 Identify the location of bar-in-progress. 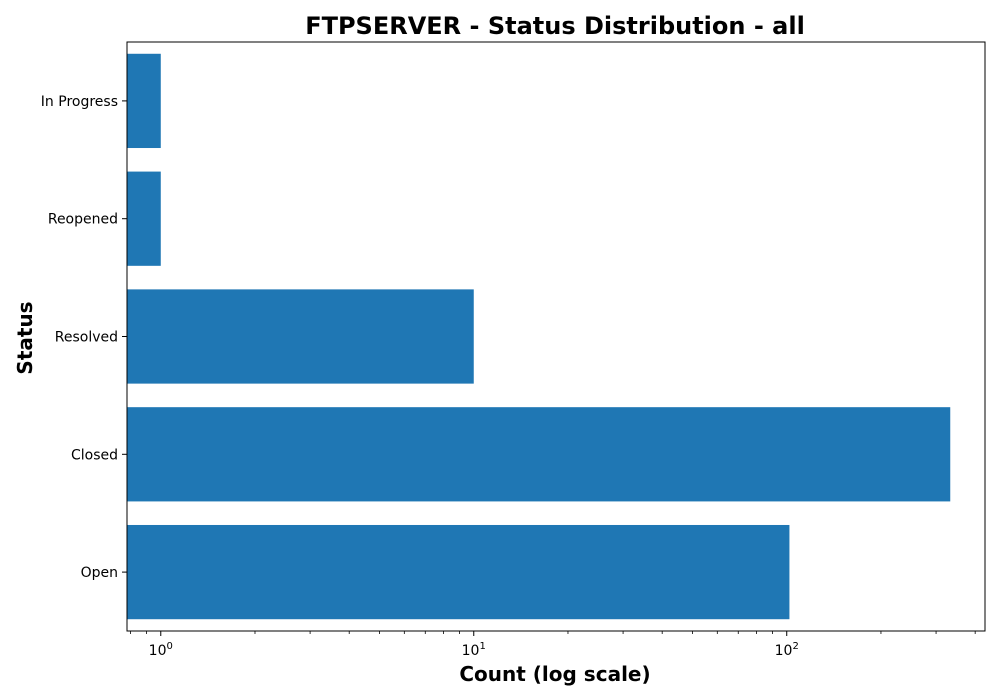
(144, 101).